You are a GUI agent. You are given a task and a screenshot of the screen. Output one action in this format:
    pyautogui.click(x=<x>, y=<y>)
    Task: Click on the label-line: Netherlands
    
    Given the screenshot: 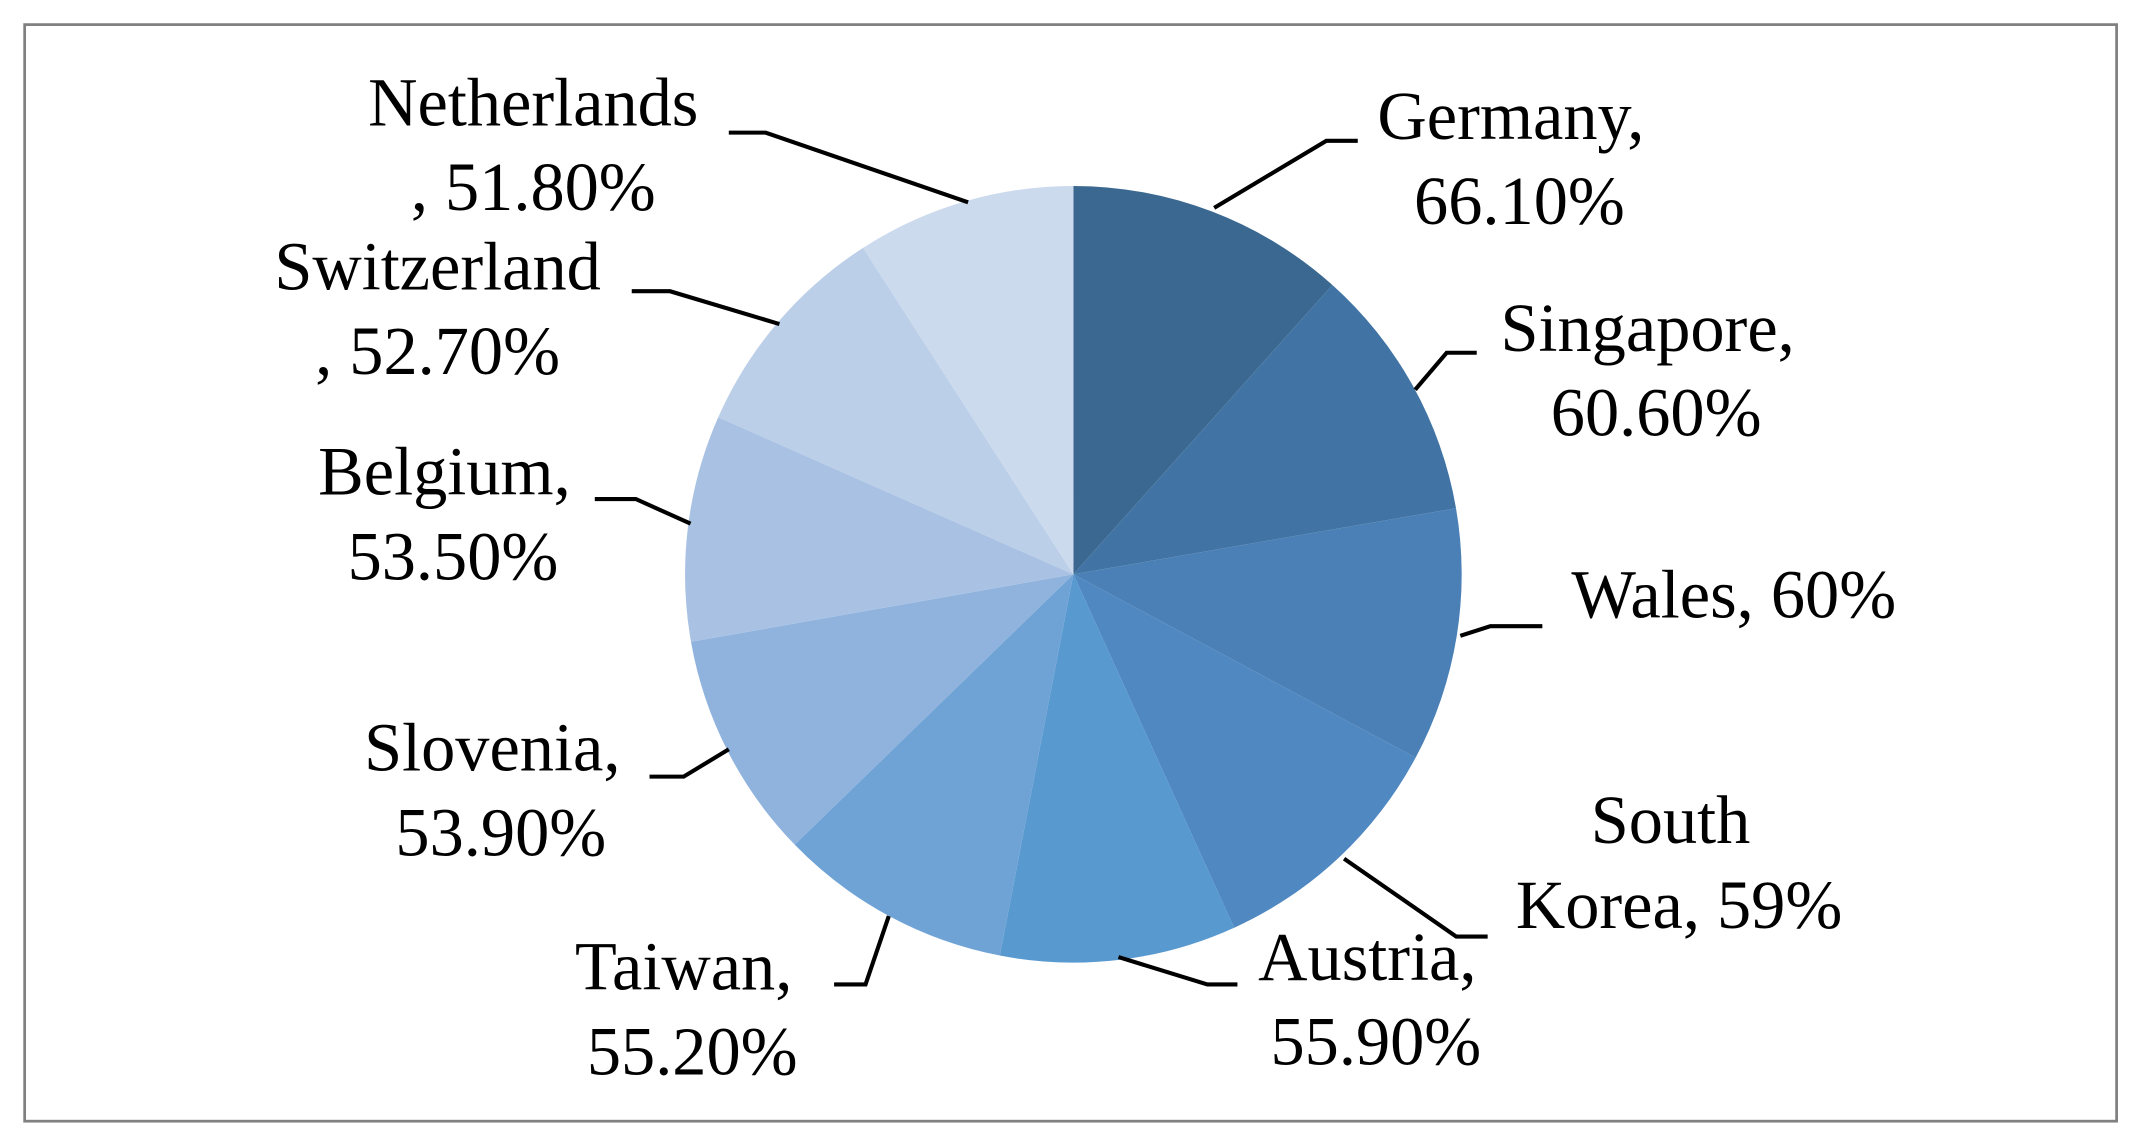 What is the action you would take?
    pyautogui.click(x=533, y=102)
    